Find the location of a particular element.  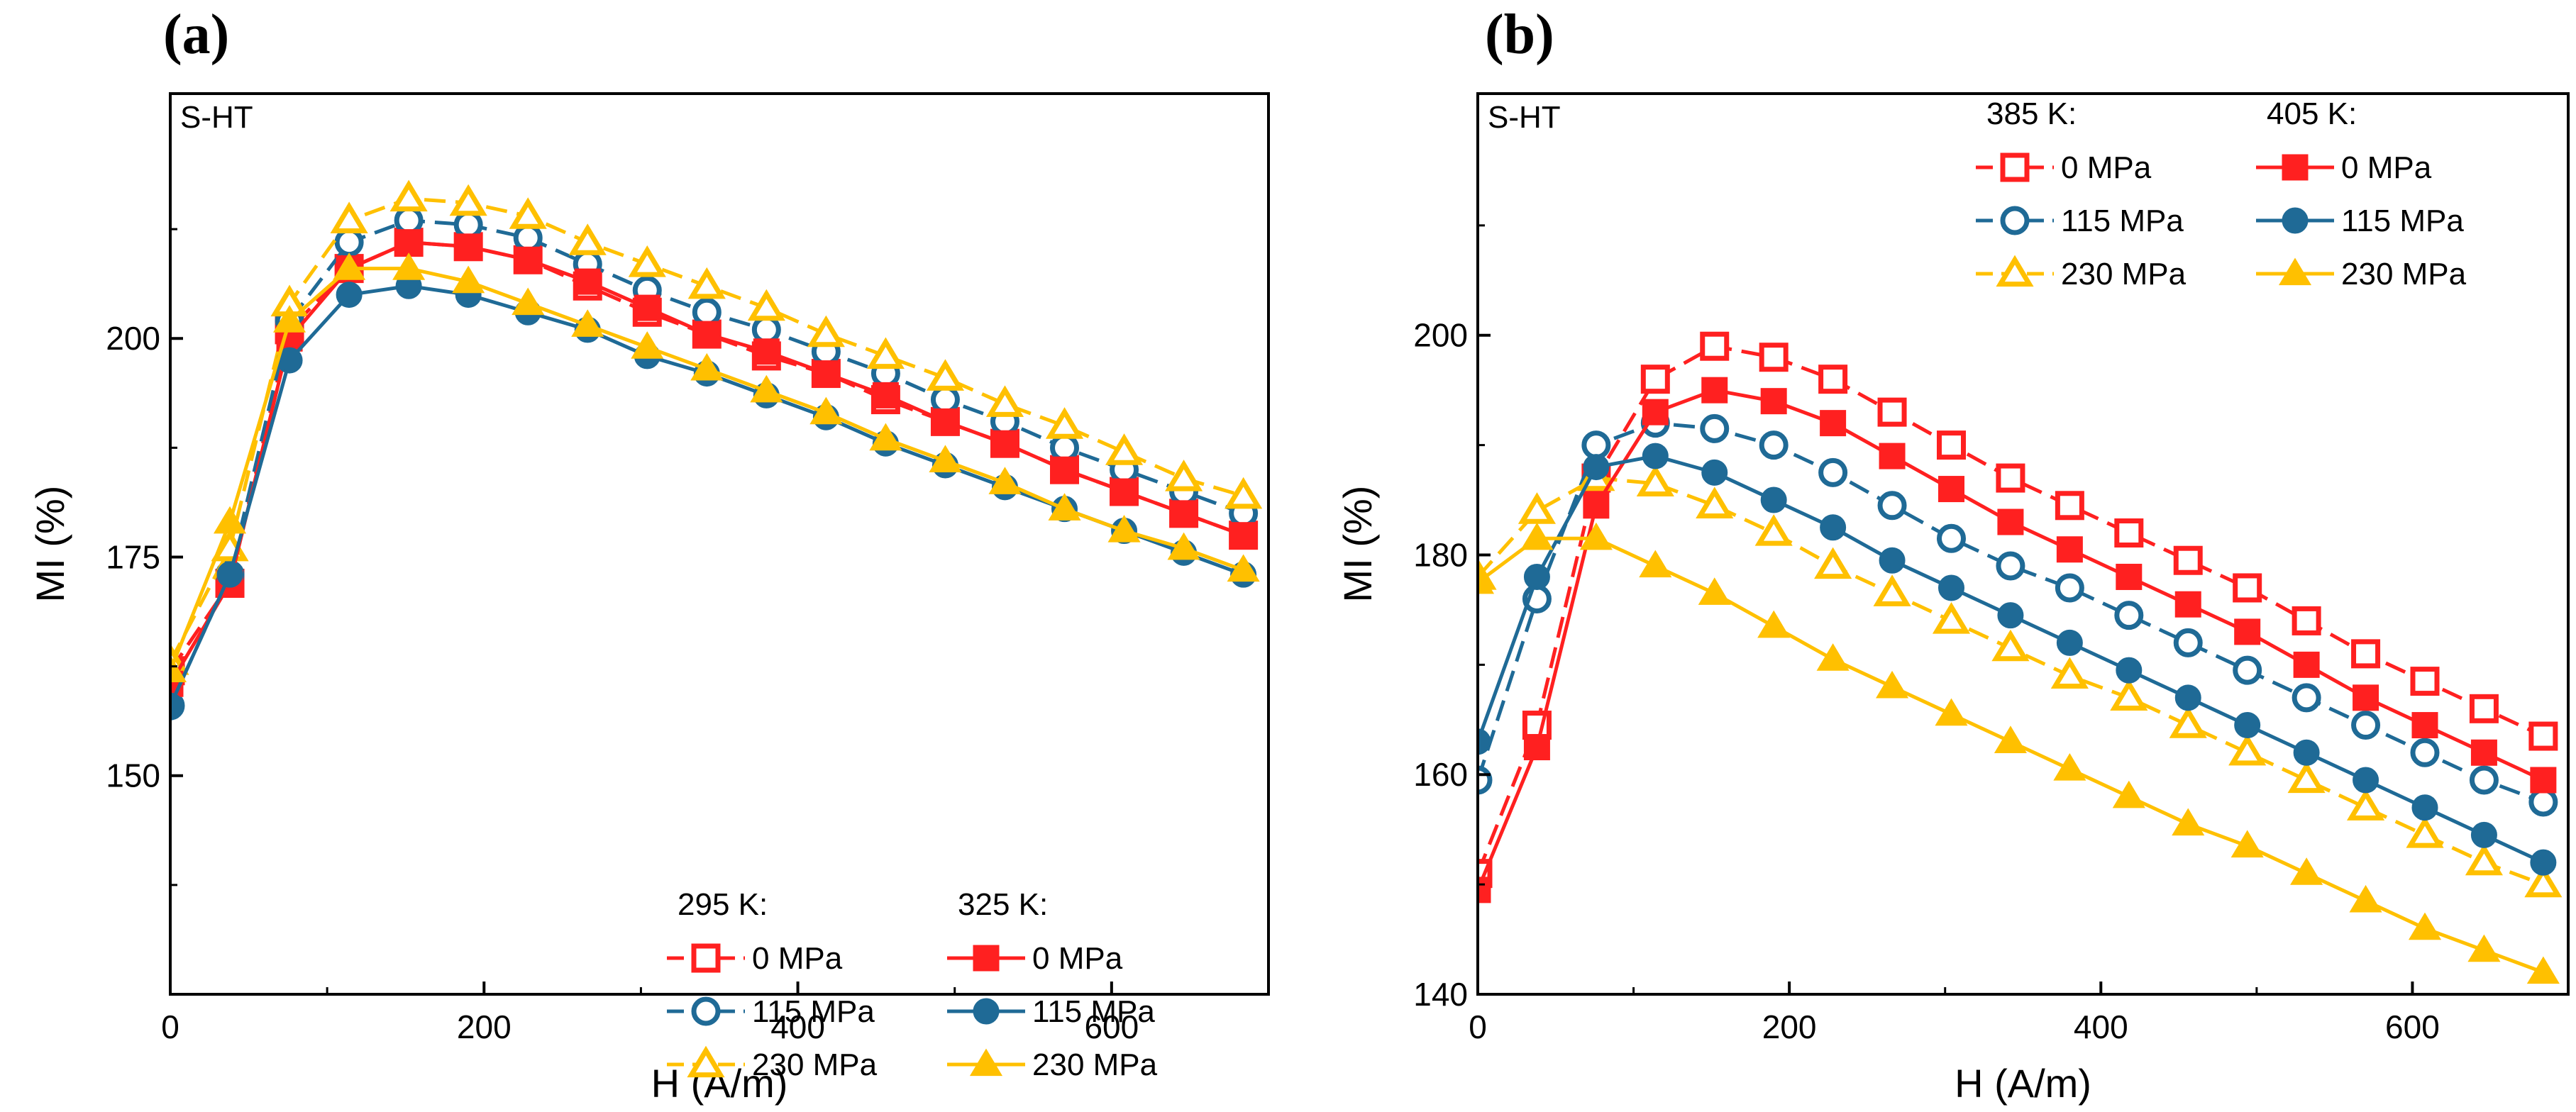

x-tick-label: 400 is located at coordinates (797, 1026).